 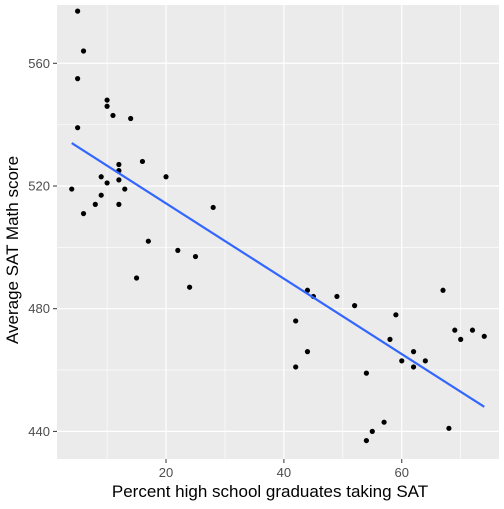 What do you see at coordinates (39, 185) in the screenshot?
I see `y-tick-label: 520` at bounding box center [39, 185].